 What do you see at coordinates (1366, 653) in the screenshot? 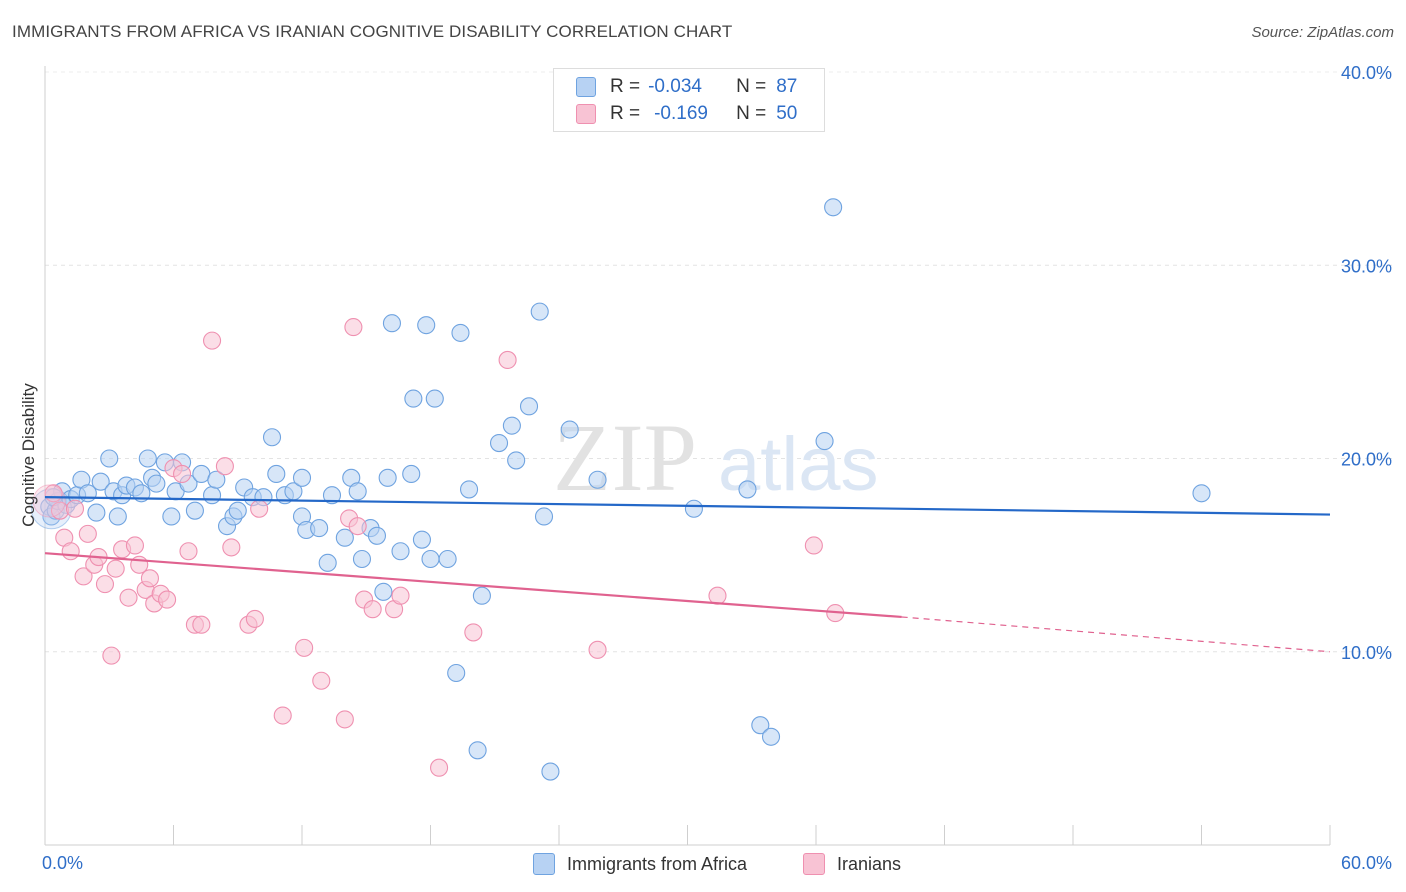
I see `y-tick-label: 10.0%` at bounding box center [1366, 653].